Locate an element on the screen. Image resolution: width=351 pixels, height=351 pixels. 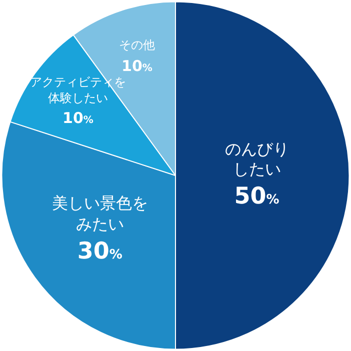
slice-label: その他 is located at coordinates (137, 46).